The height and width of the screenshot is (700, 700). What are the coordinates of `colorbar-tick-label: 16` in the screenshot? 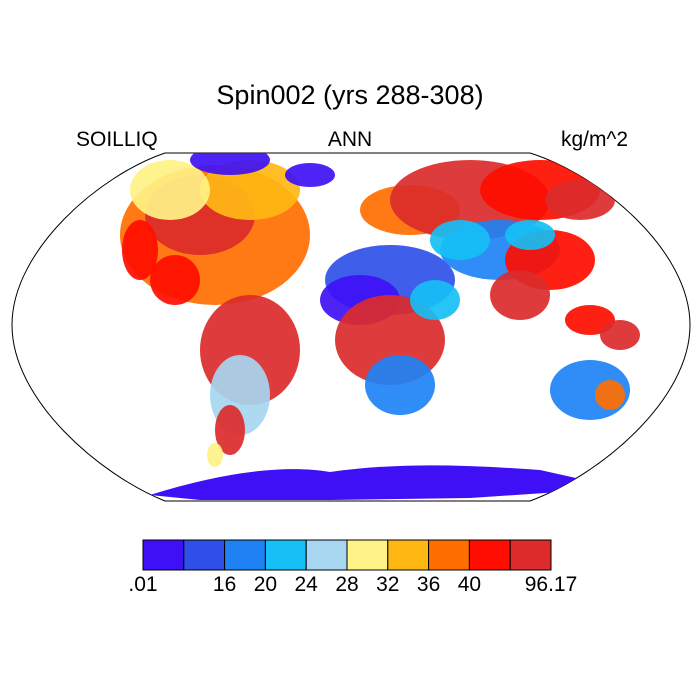 It's located at (224, 584).